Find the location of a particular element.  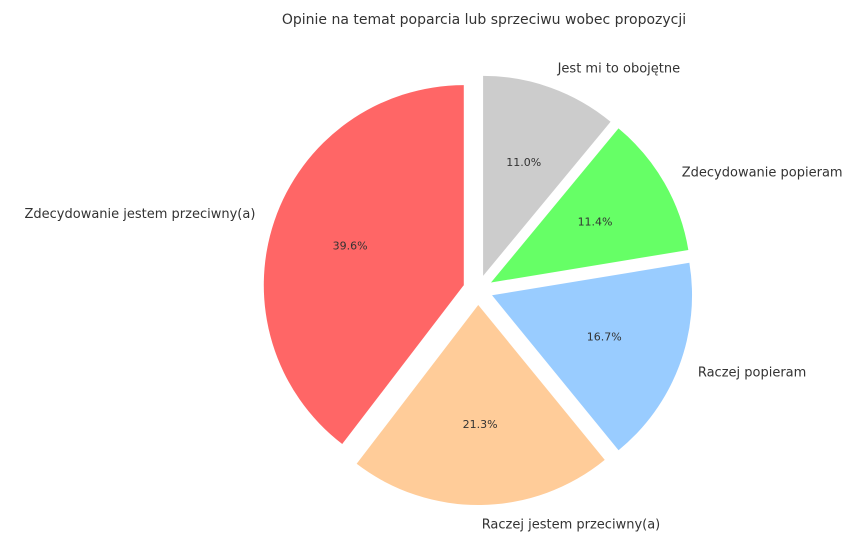

slice-label: Zdecydowanie popieram is located at coordinates (762, 172).